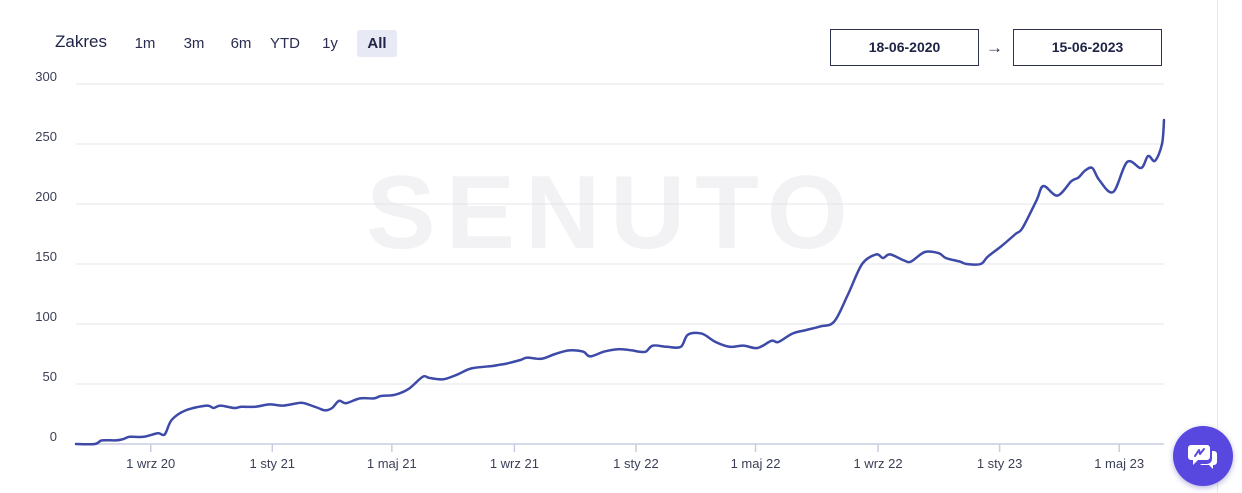 This screenshot has width=1242, height=493. What do you see at coordinates (53, 436) in the screenshot?
I see `y-tick-label: 0` at bounding box center [53, 436].